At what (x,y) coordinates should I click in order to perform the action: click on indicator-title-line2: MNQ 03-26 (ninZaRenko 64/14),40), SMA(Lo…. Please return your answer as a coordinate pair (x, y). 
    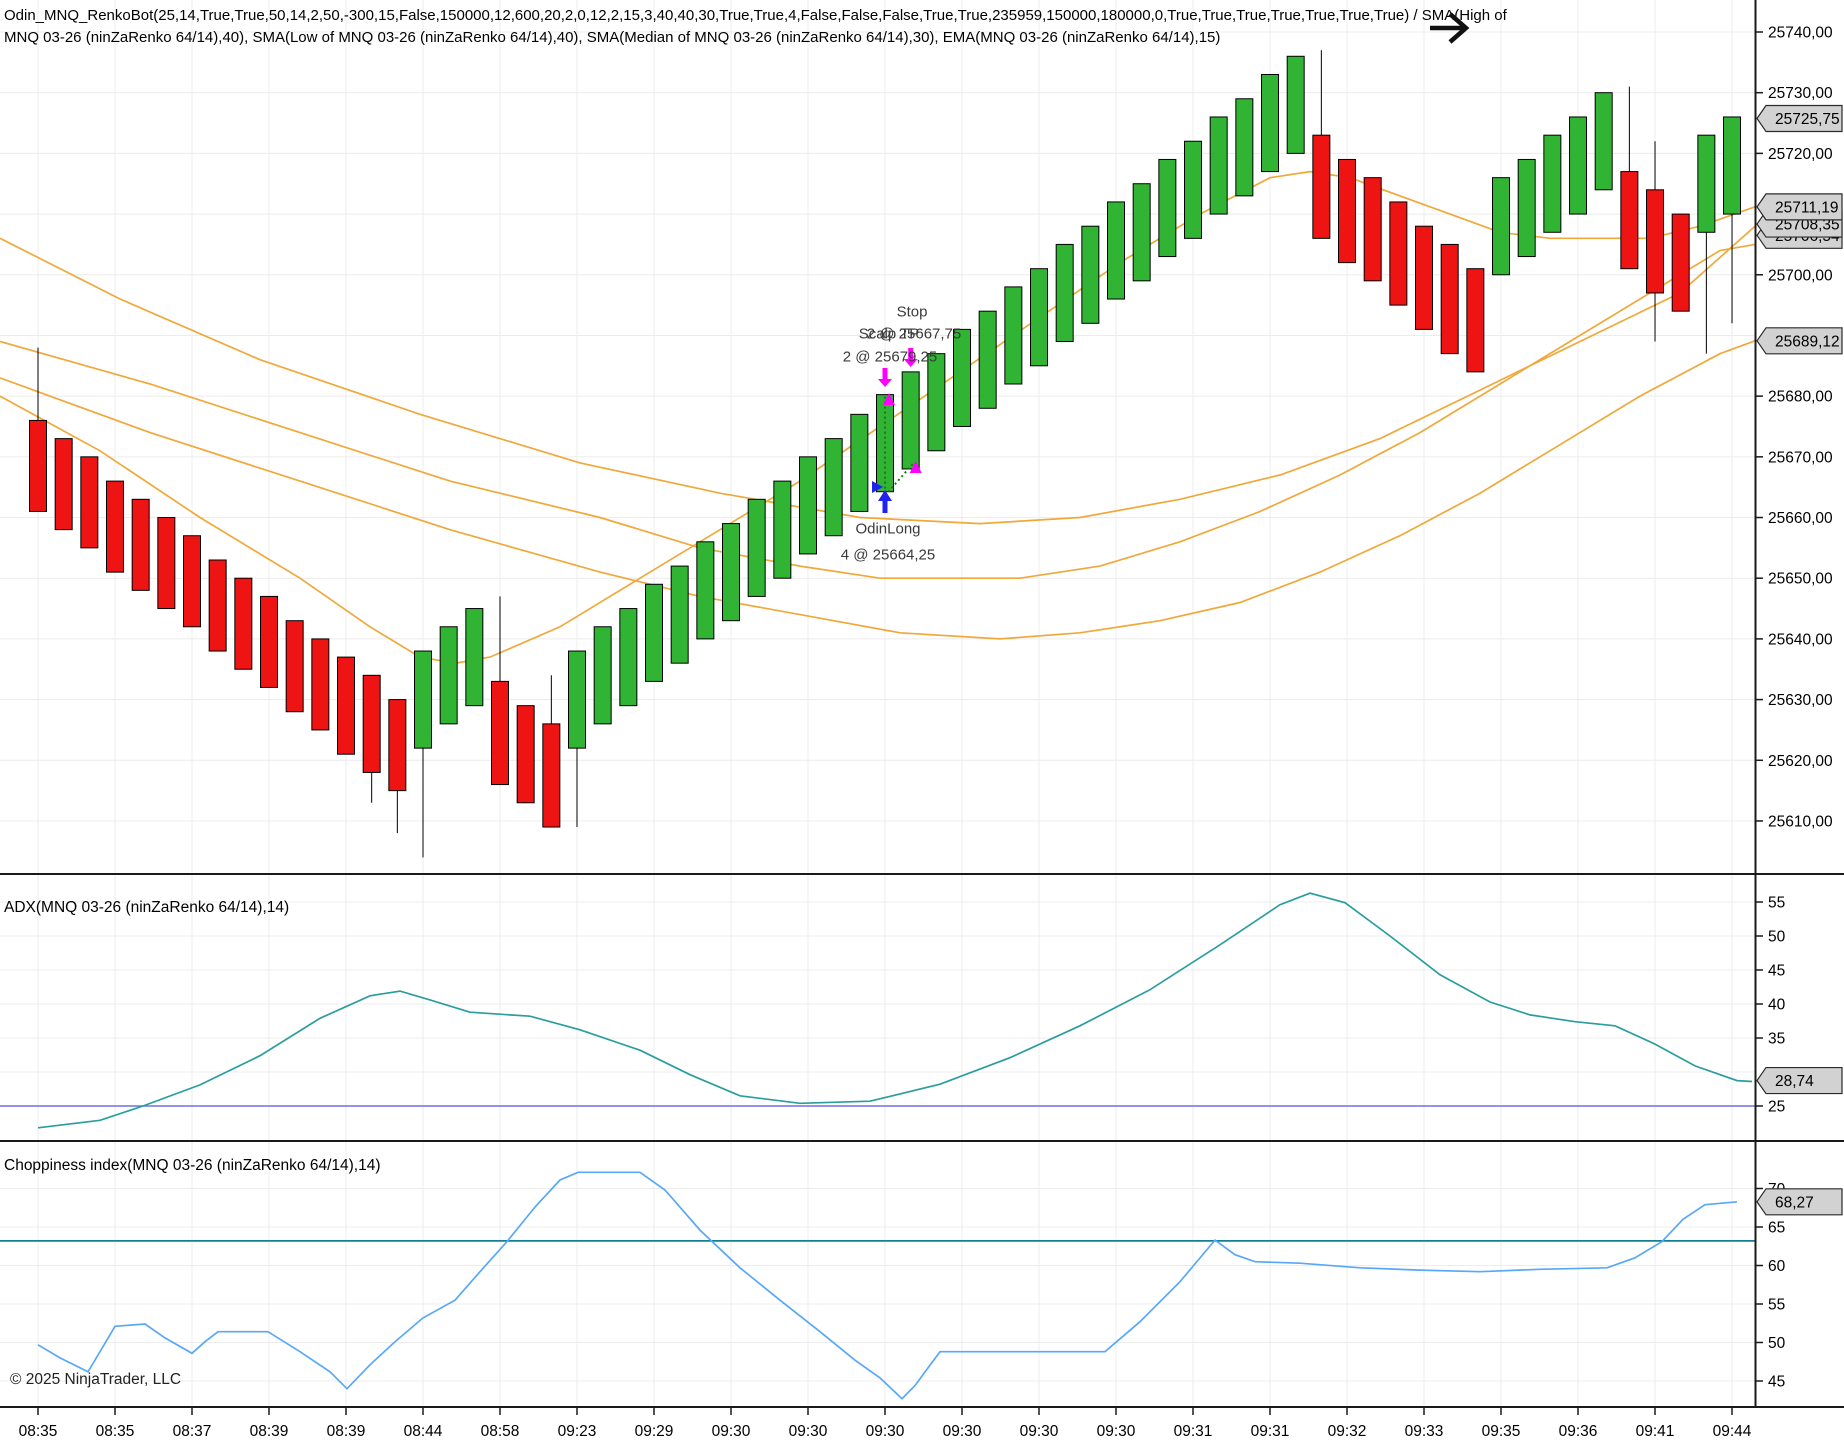
    Looking at the image, I should click on (612, 37).